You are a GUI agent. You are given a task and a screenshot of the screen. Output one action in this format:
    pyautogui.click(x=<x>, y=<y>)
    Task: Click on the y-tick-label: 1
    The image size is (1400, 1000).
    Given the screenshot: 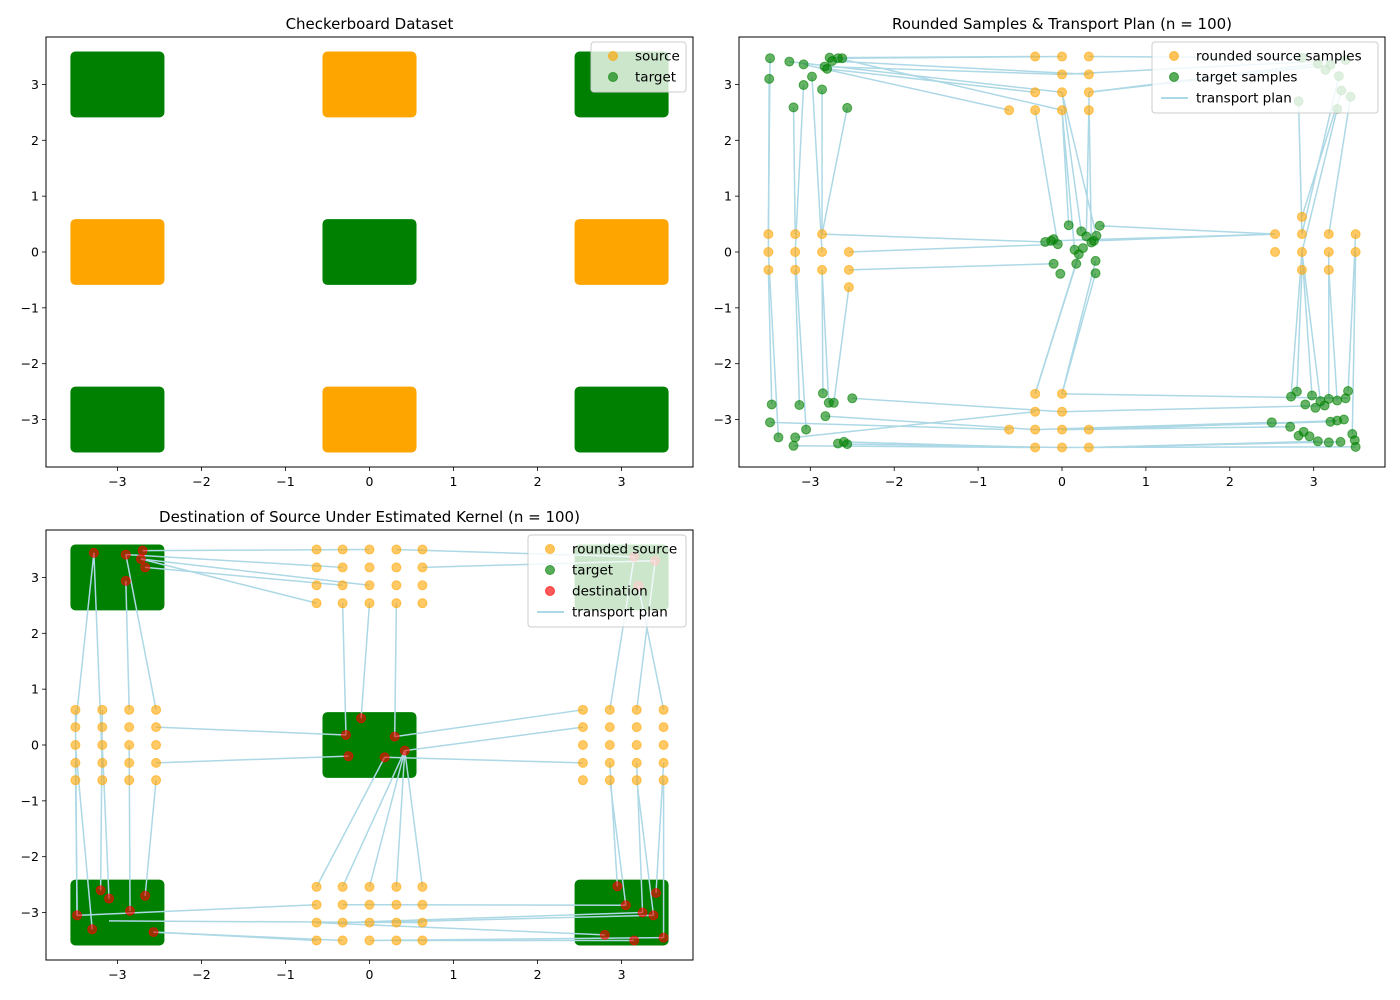 What is the action you would take?
    pyautogui.click(x=728, y=196)
    